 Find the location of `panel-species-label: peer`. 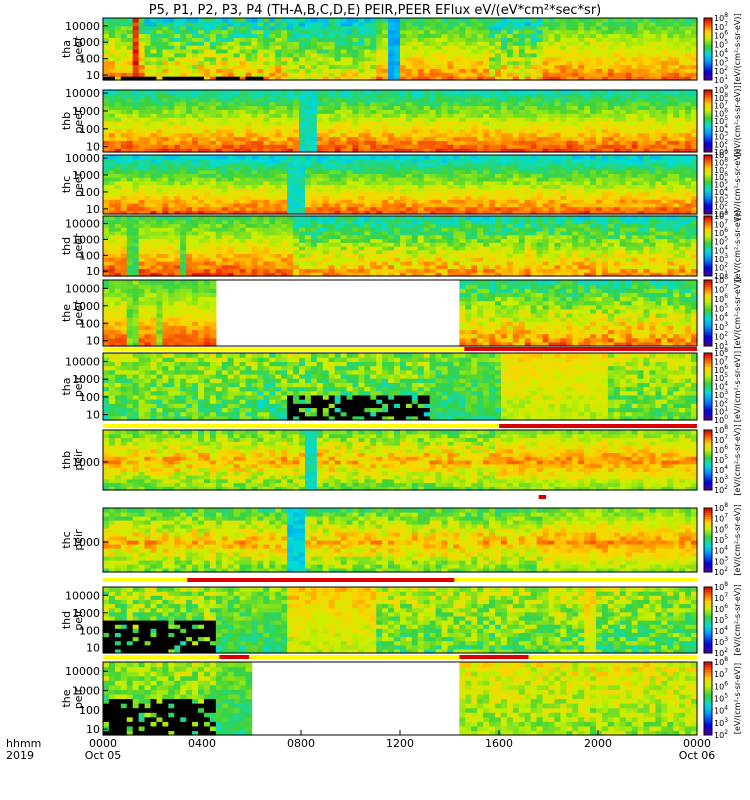

panel-species-label: peer is located at coordinates (78, 121).